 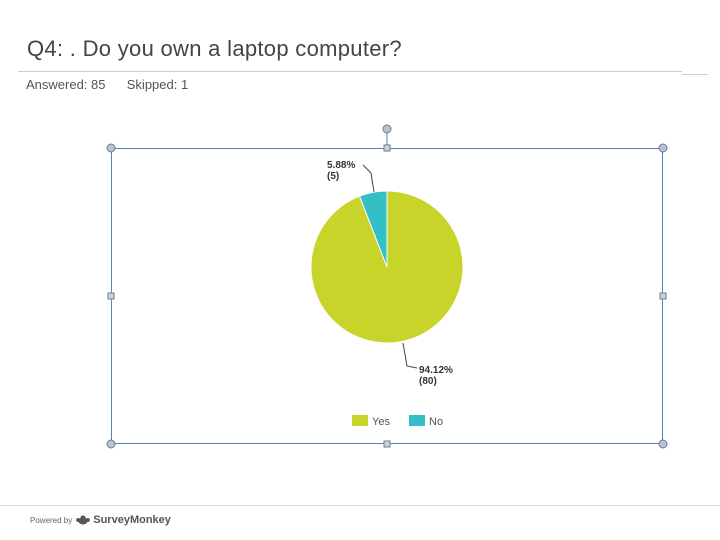 What do you see at coordinates (107, 84) in the screenshot?
I see `response-stats: Answered: 85 Skipped: 1` at bounding box center [107, 84].